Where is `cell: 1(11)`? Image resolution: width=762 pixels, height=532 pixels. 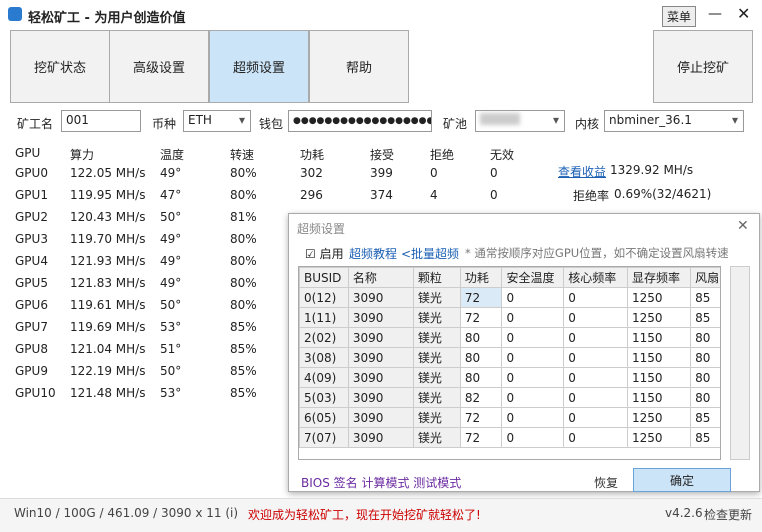 cell: 1(11) is located at coordinates (324, 317).